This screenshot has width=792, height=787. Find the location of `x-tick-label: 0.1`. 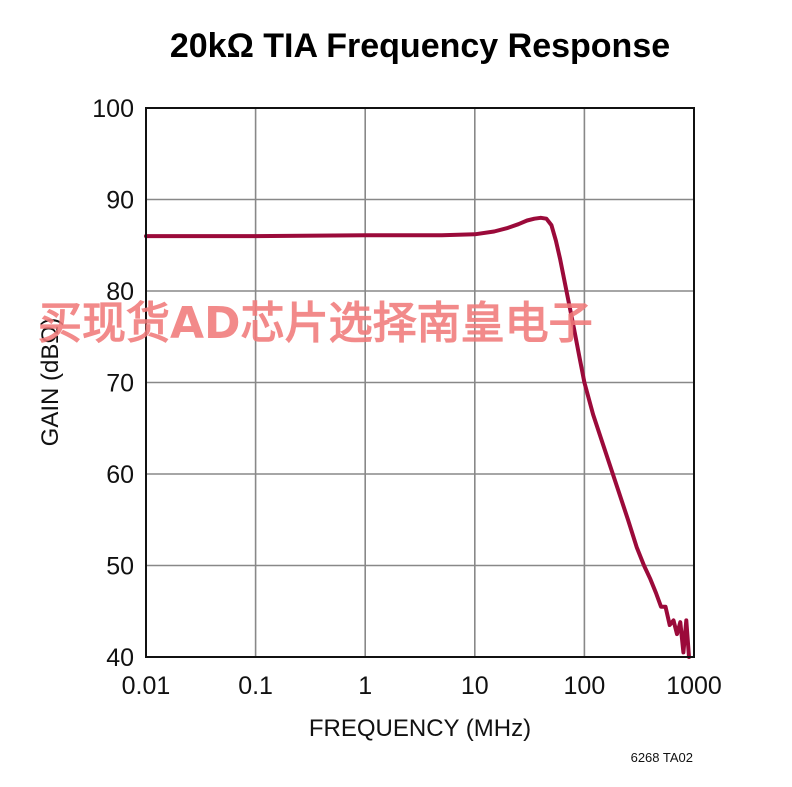

x-tick-label: 0.1 is located at coordinates (255, 686).